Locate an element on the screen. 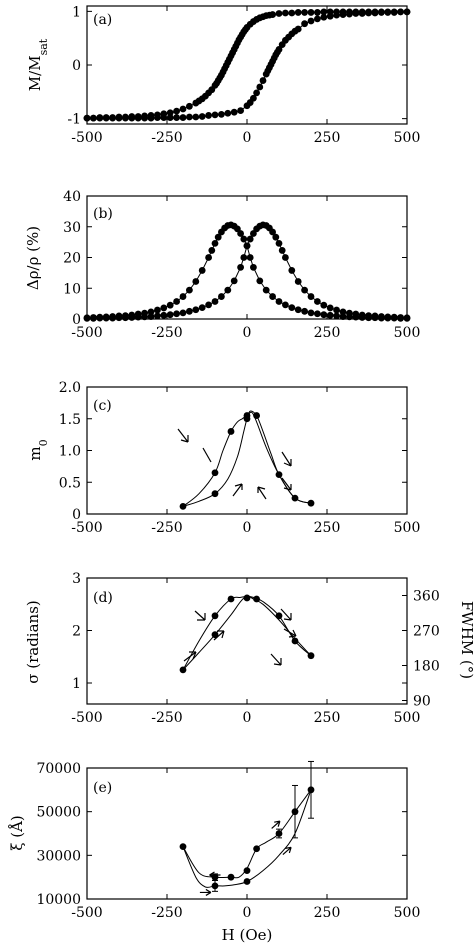  y-tick-label: 0 is located at coordinates (76, 66).